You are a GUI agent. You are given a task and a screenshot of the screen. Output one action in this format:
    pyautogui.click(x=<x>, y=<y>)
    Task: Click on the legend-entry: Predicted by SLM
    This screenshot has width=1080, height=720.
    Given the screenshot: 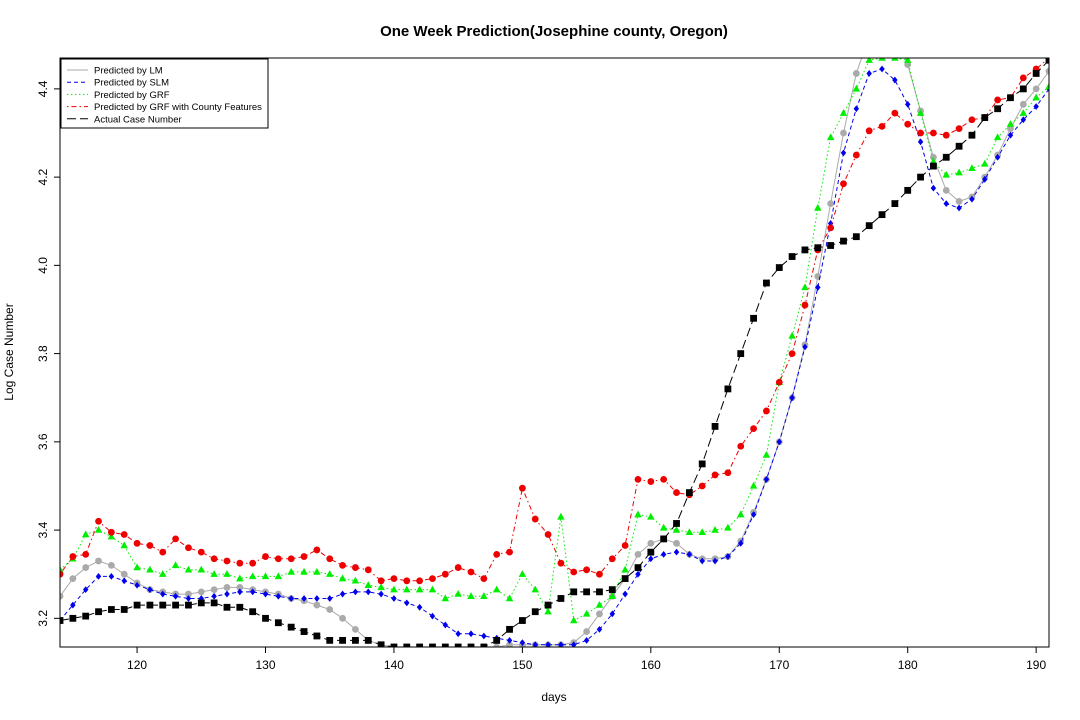 What is the action you would take?
    pyautogui.click(x=131, y=83)
    